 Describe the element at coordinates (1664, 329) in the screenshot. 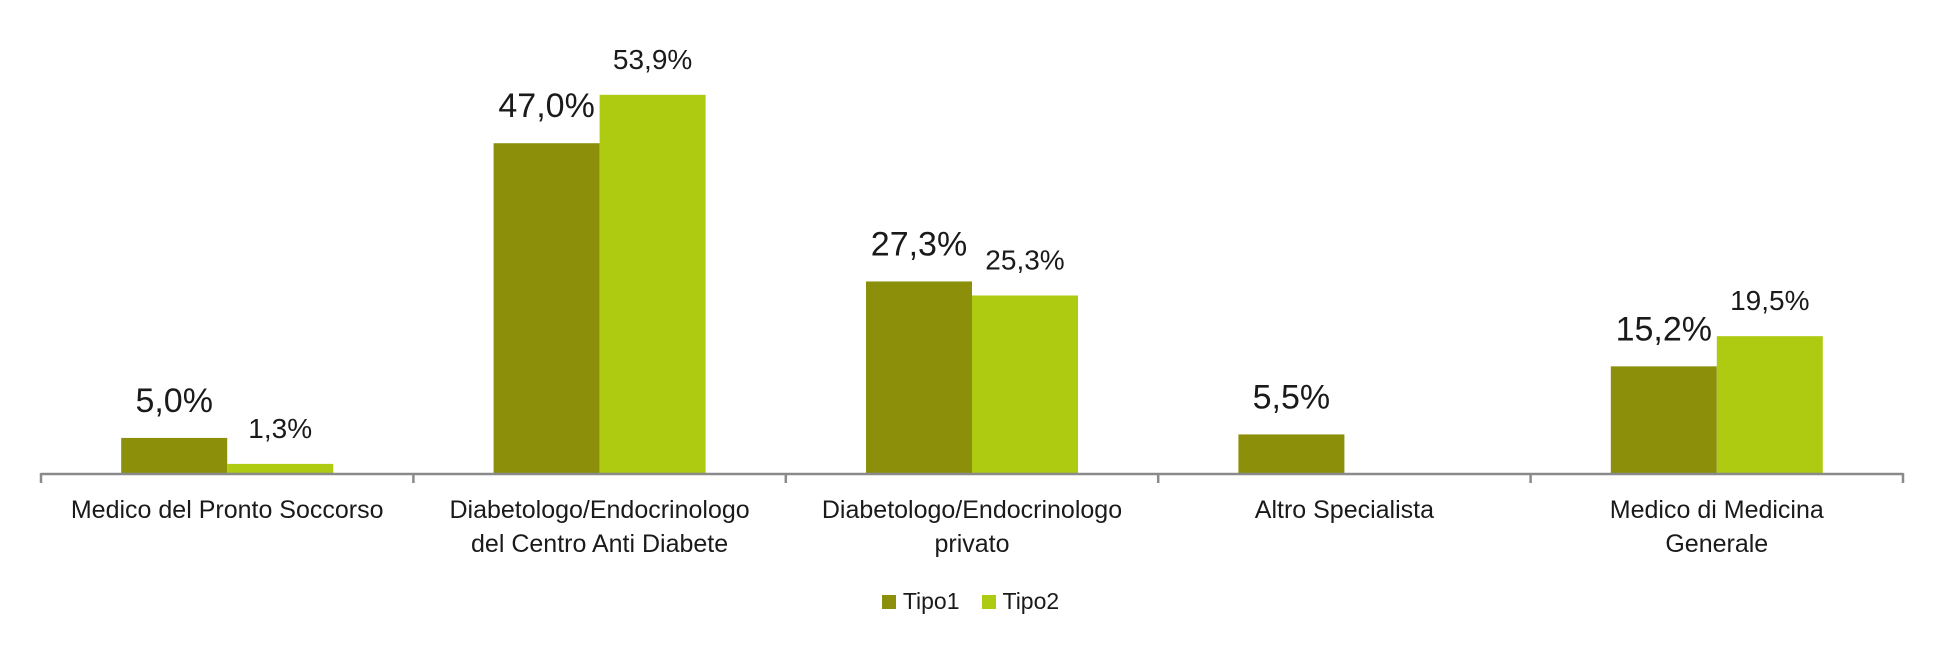

I see `data-label-tipo1-4: 15,2%` at that location.